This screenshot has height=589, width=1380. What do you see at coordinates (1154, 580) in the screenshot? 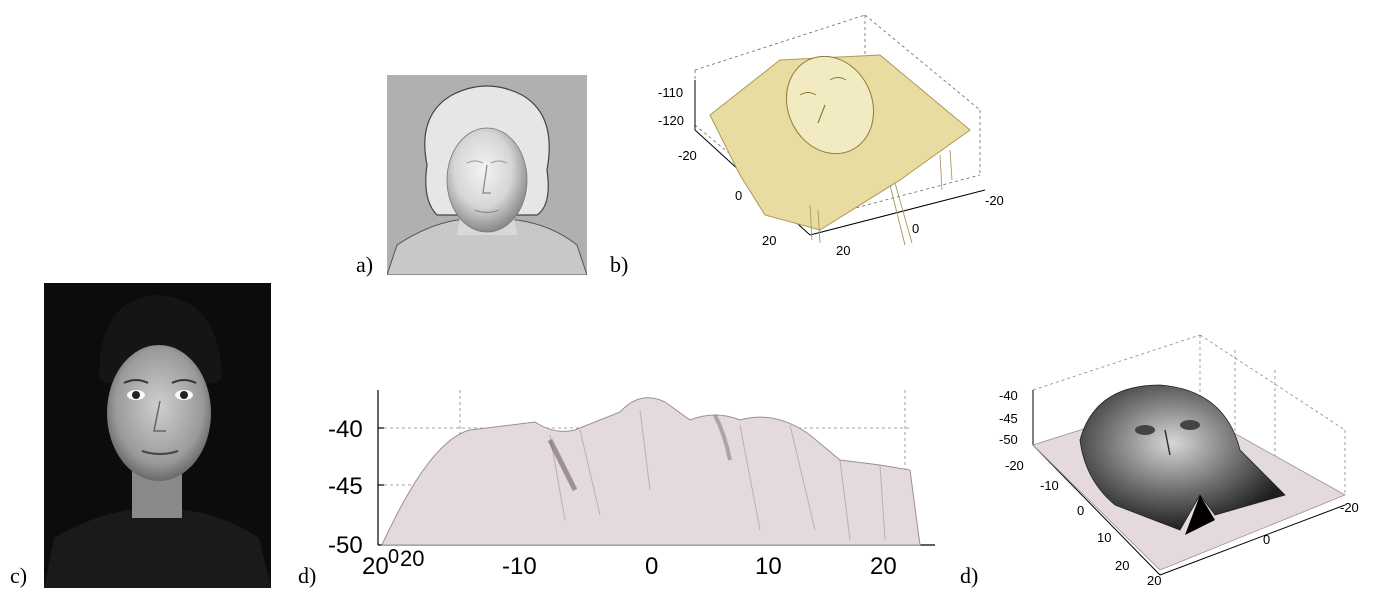
I see `d2-xtick-0: 20` at bounding box center [1154, 580].